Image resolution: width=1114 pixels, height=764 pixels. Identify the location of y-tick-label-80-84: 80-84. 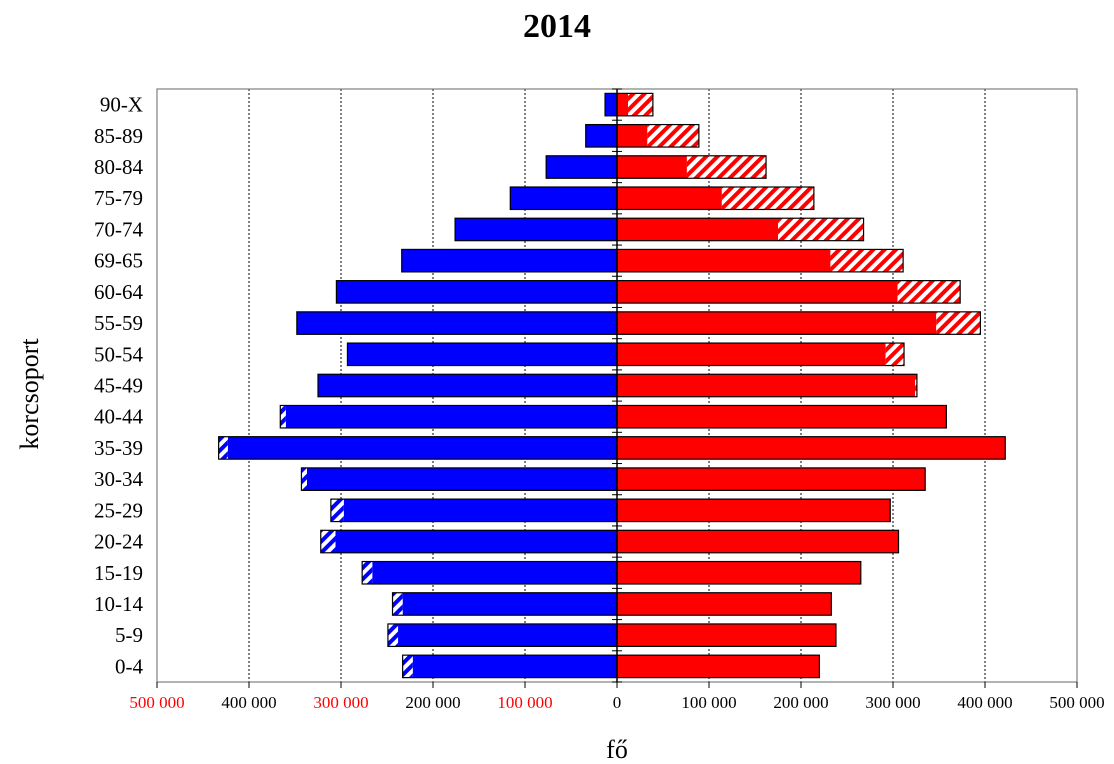
(118, 167).